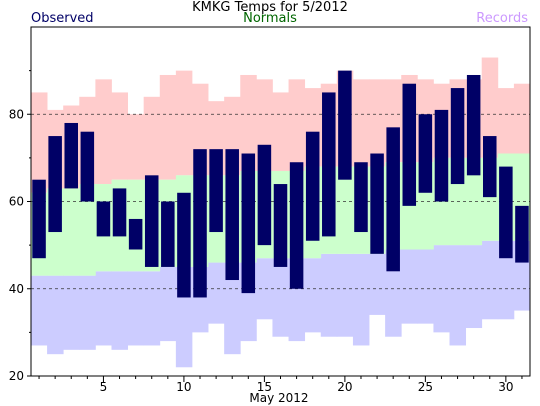 This screenshot has height=406, width=540. What do you see at coordinates (278, 398) in the screenshot?
I see `x-axis-label: May 2012` at bounding box center [278, 398].